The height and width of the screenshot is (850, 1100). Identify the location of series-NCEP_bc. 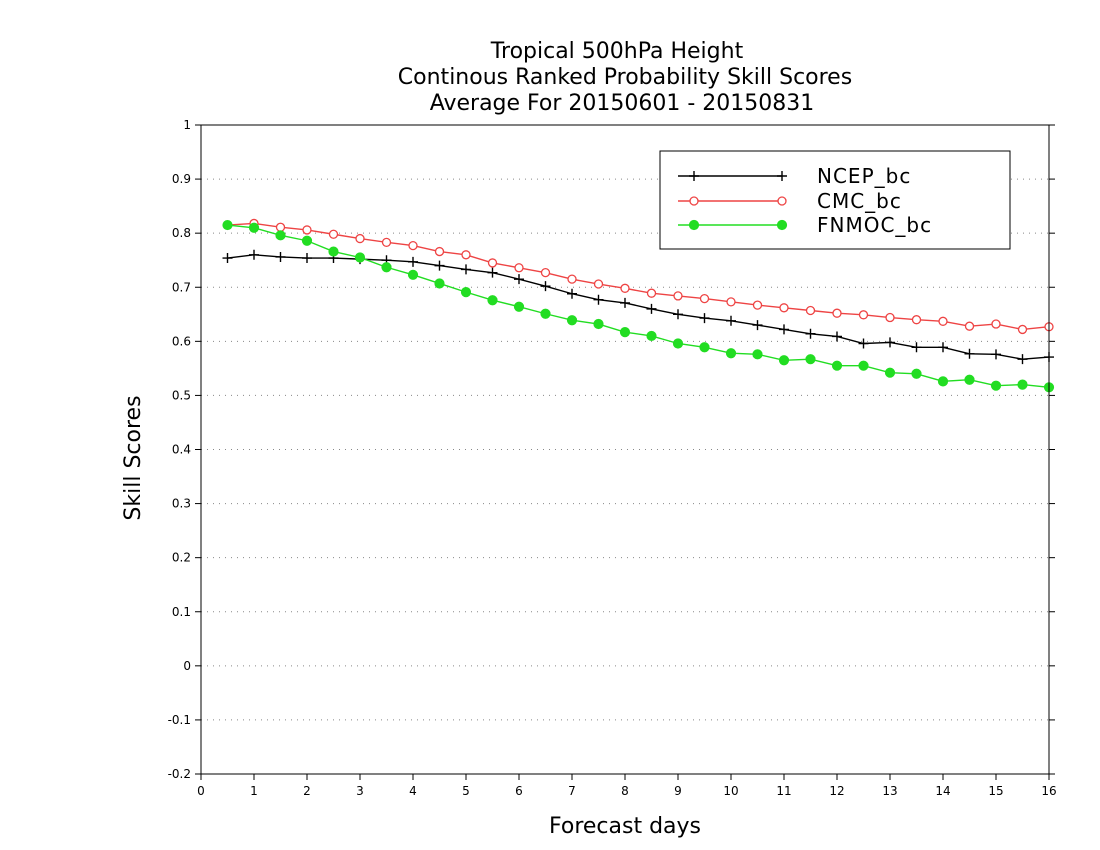
(638, 307).